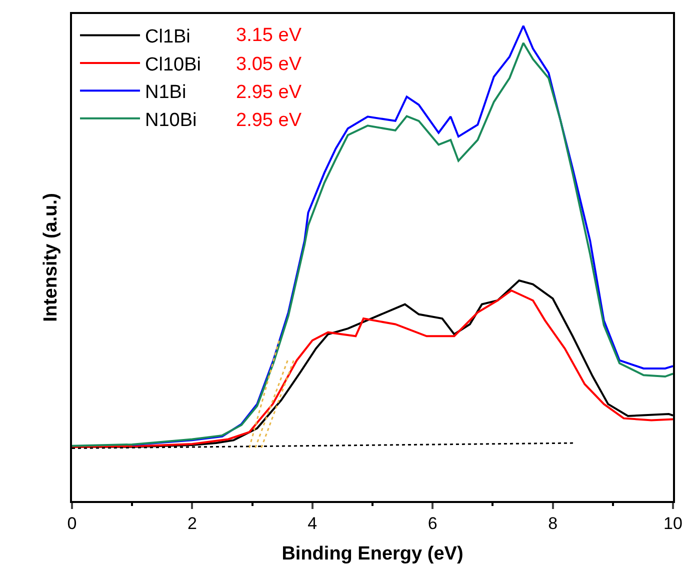 The width and height of the screenshot is (694, 583). Describe the element at coordinates (313, 524) in the screenshot. I see `x-tick-label: 4` at that location.